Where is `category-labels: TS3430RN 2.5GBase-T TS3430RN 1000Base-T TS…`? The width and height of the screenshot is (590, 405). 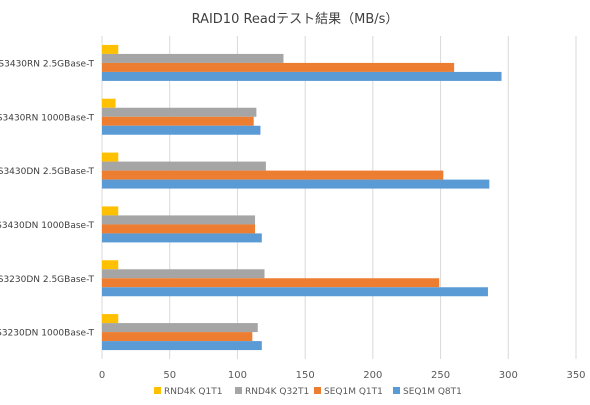 category-labels: TS3430RN 2.5GBase-T TS3430RN 1000Base-T TS… is located at coordinates (47, 198).